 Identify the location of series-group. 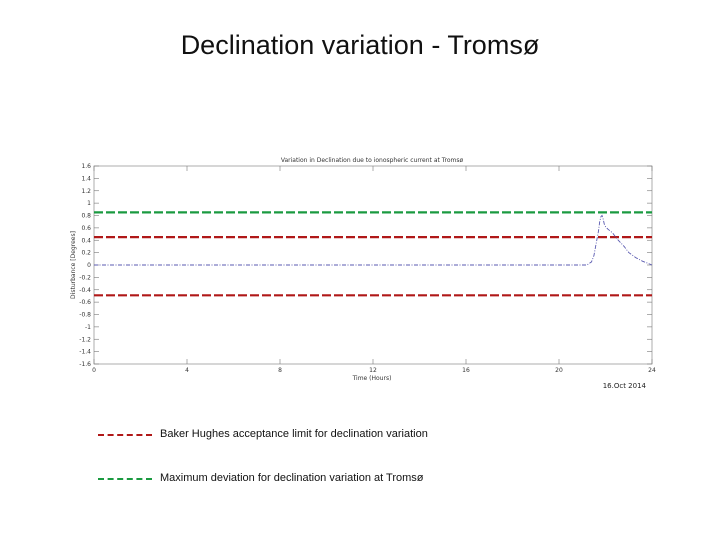
(373, 240).